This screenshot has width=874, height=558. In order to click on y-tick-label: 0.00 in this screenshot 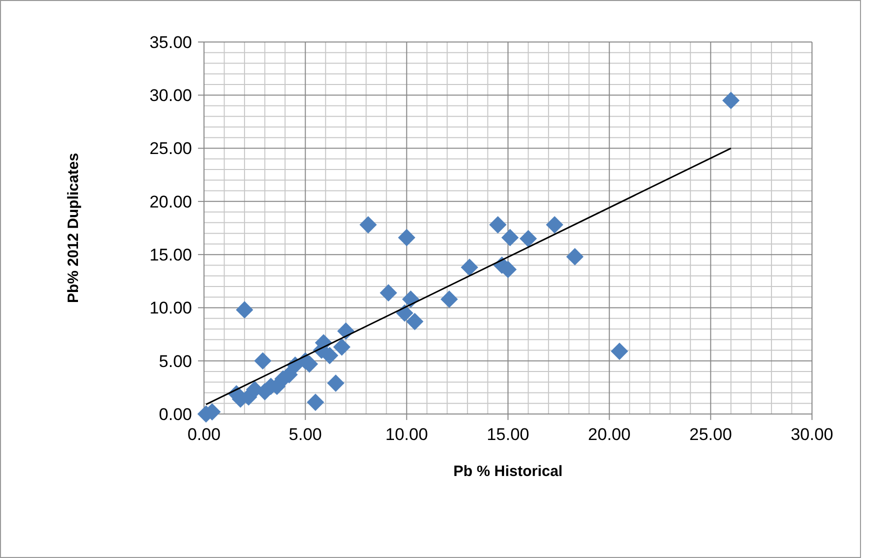, I will do `click(175, 414)`.